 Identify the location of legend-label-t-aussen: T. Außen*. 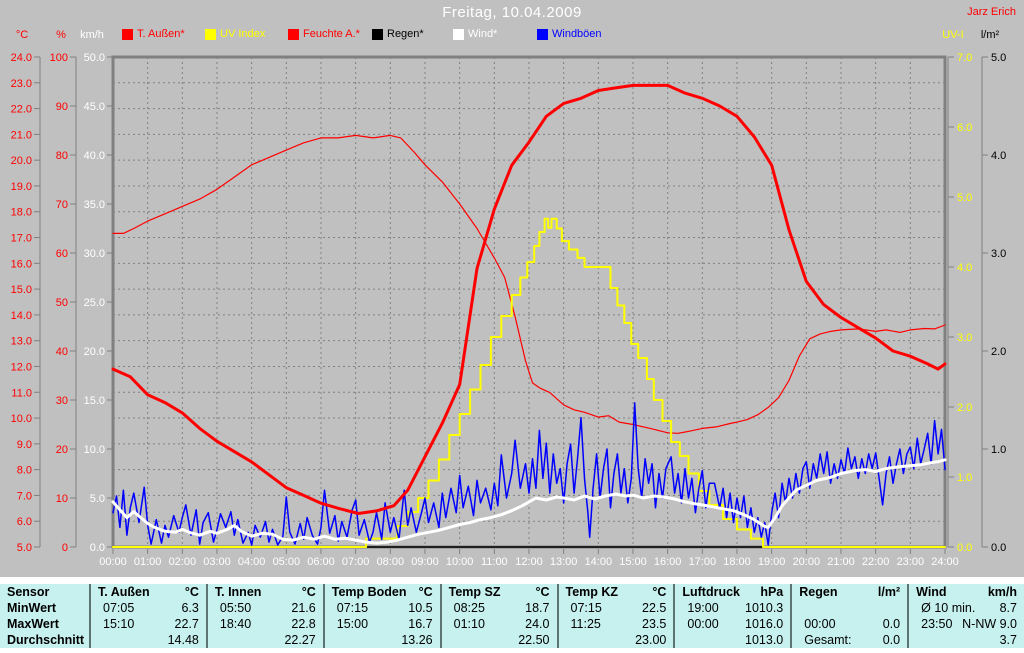
(161, 34).